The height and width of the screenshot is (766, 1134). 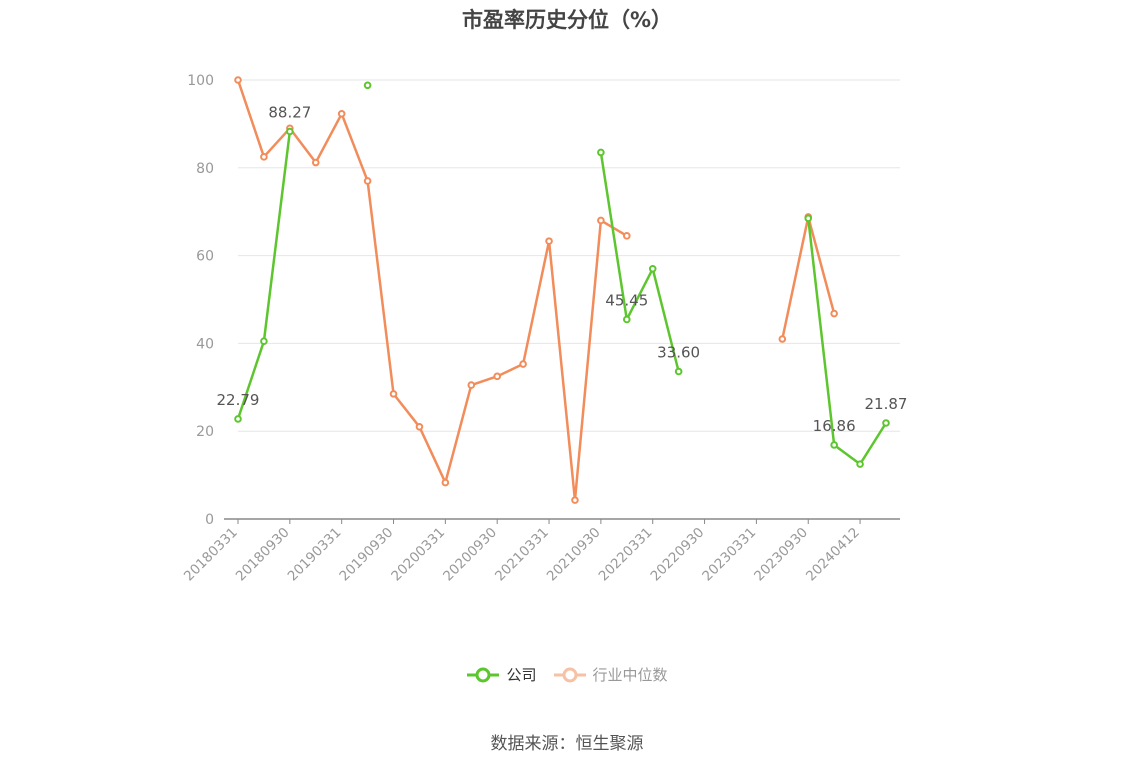 I want to click on data-source: 数据来源：恒生聚源, so click(x=567, y=744).